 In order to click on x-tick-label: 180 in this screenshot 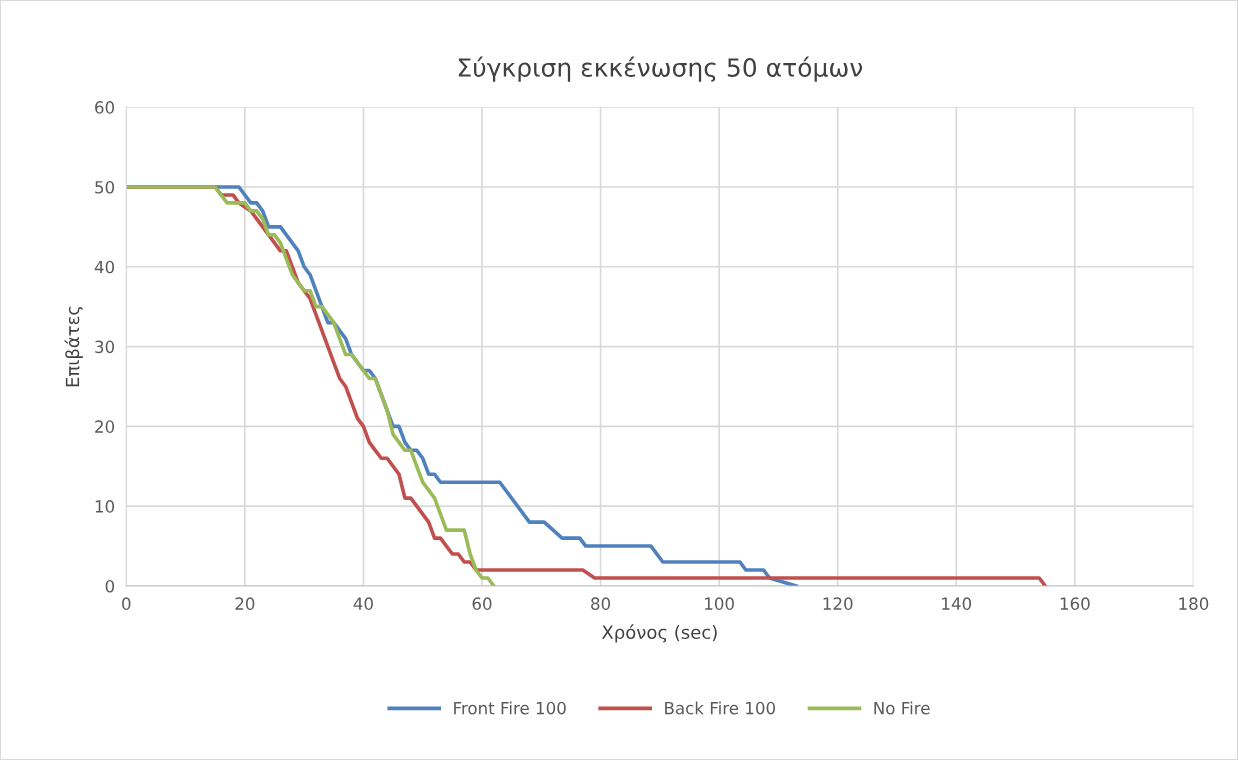, I will do `click(1194, 603)`.